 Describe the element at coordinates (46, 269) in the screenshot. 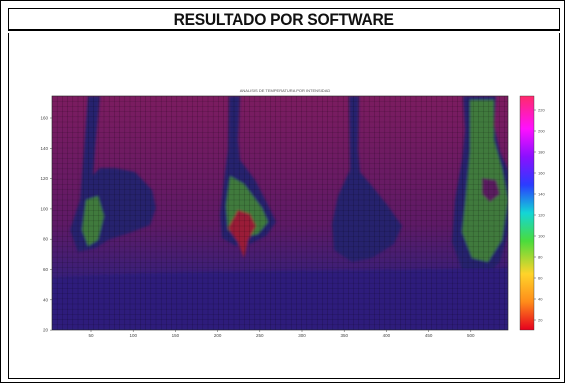

I see `y-tick-label: 60` at that location.